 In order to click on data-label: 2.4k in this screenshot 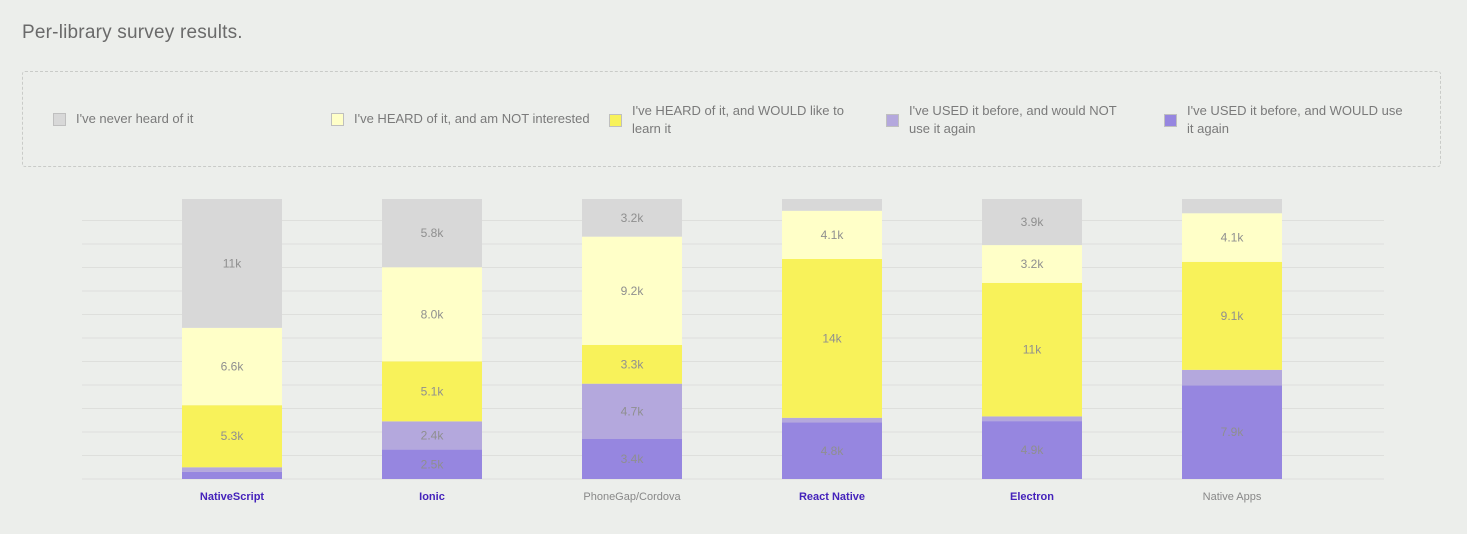, I will do `click(433, 435)`.